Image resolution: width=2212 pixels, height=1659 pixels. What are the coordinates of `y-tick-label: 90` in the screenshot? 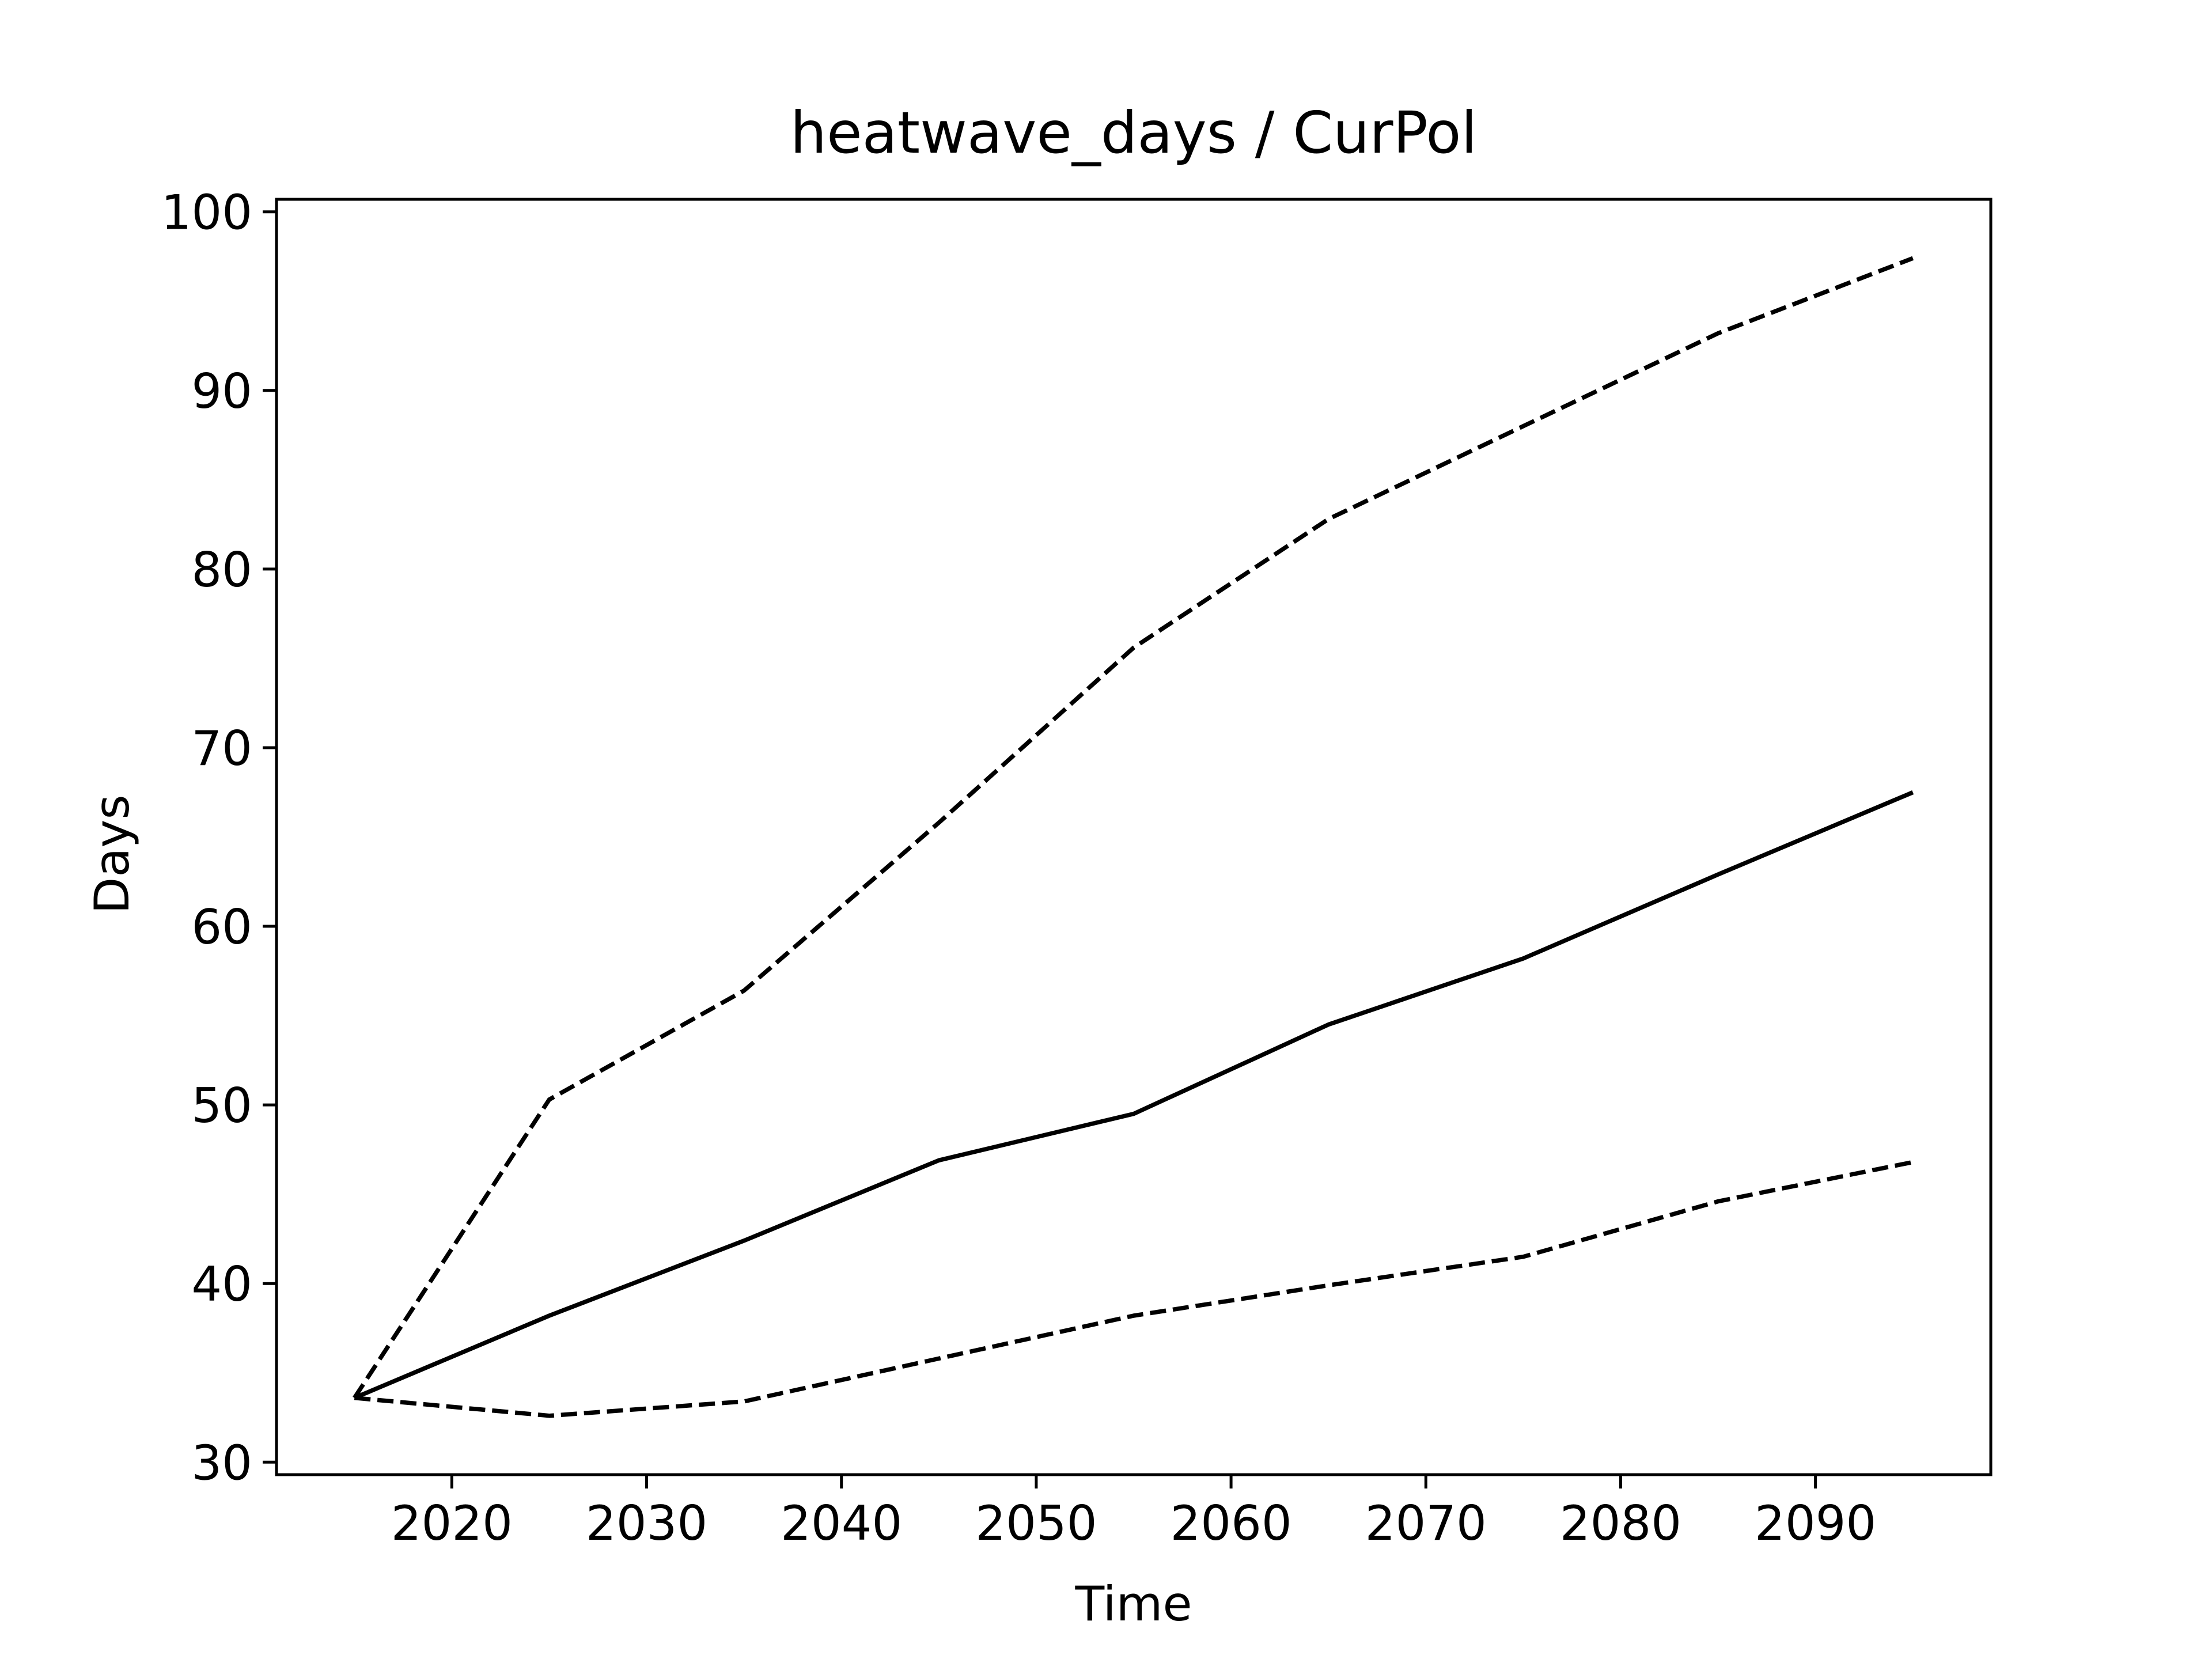 It's located at (221, 391).